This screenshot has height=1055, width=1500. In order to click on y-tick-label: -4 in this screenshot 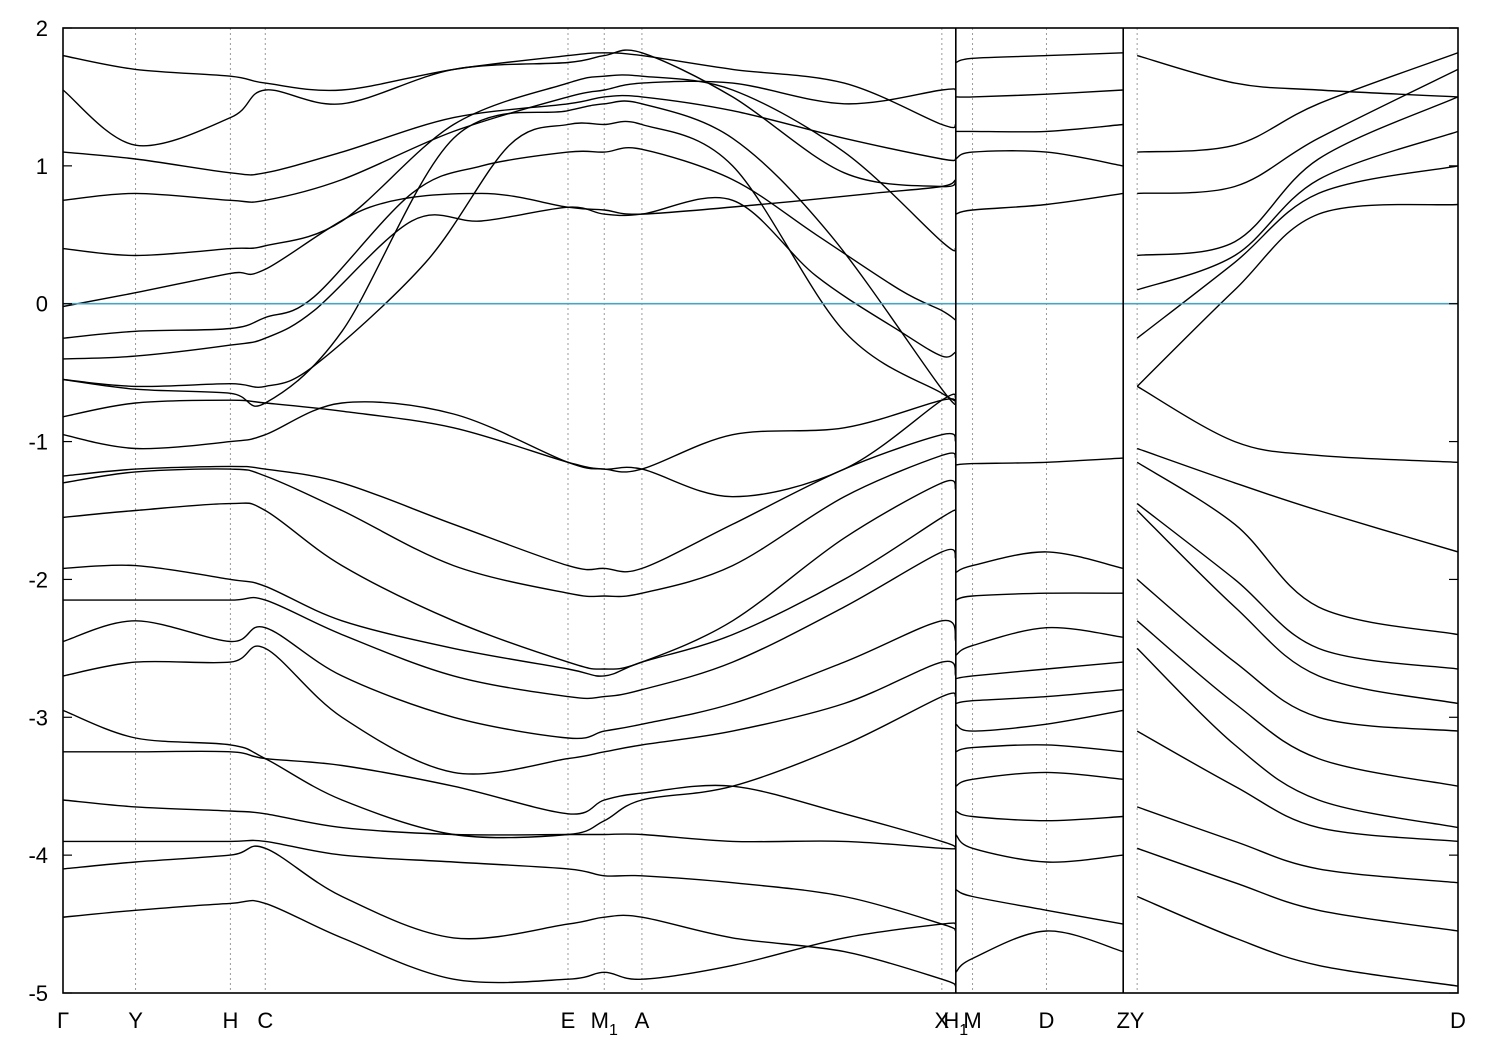, I will do `click(38, 855)`.